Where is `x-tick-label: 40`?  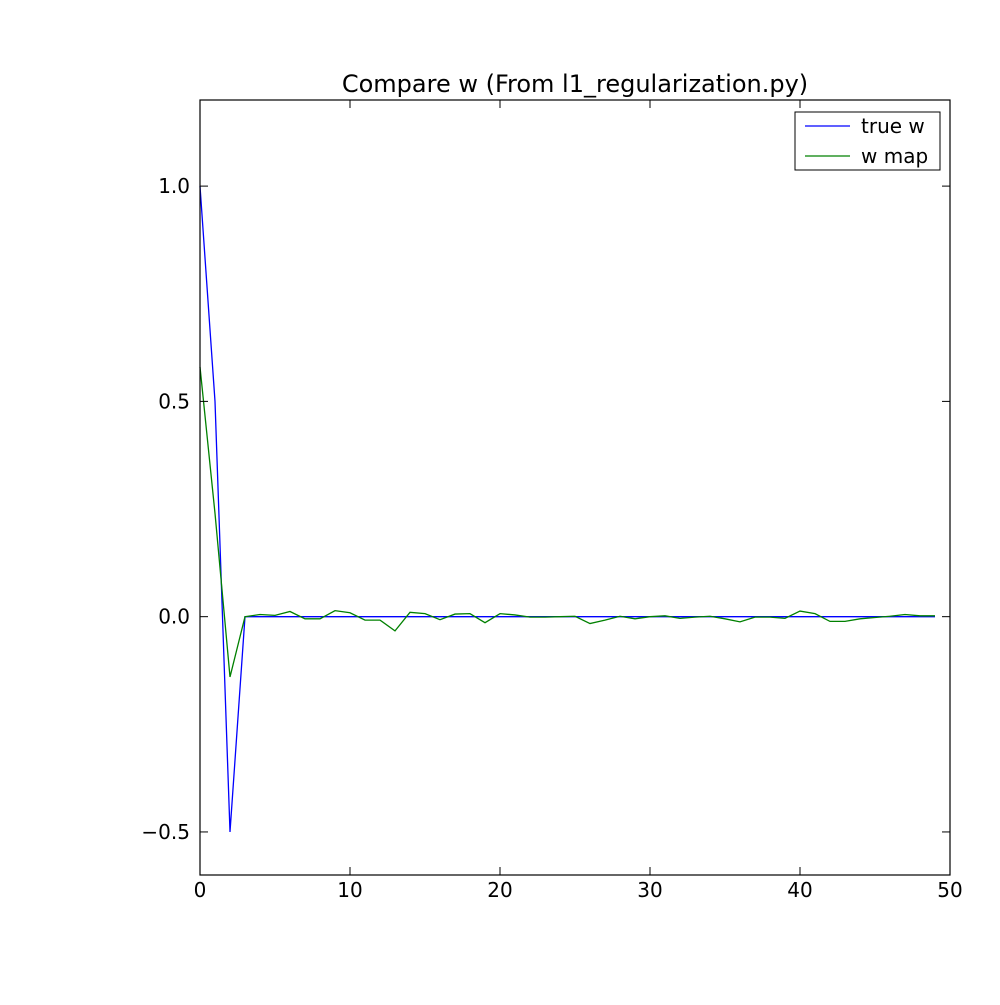 x-tick-label: 40 is located at coordinates (799, 890).